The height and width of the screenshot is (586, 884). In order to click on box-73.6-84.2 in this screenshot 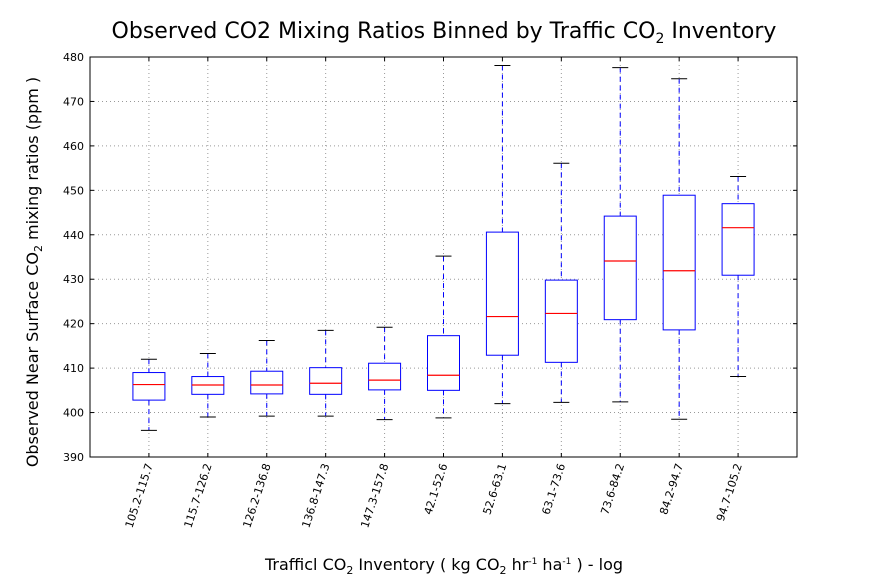, I will do `click(620, 235)`.